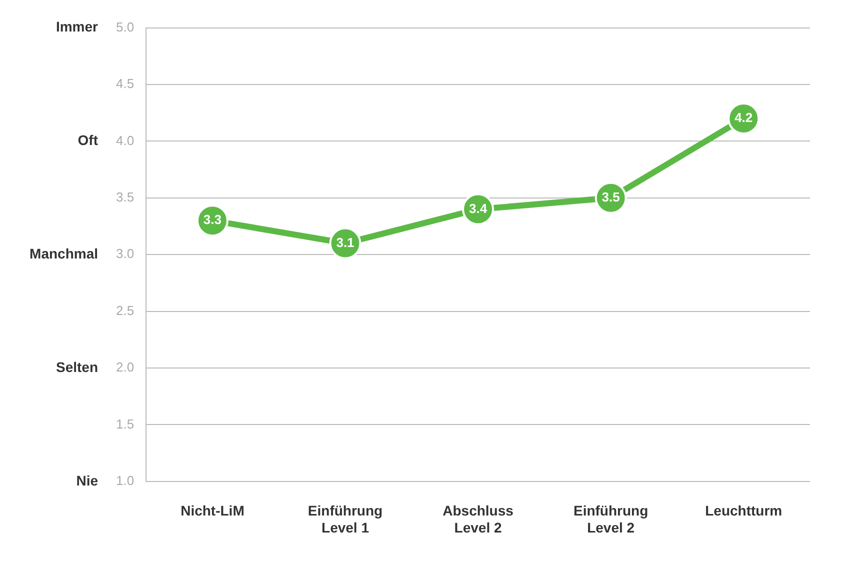 The width and height of the screenshot is (842, 563). I want to click on y-tick-label: 4.5, so click(125, 84).